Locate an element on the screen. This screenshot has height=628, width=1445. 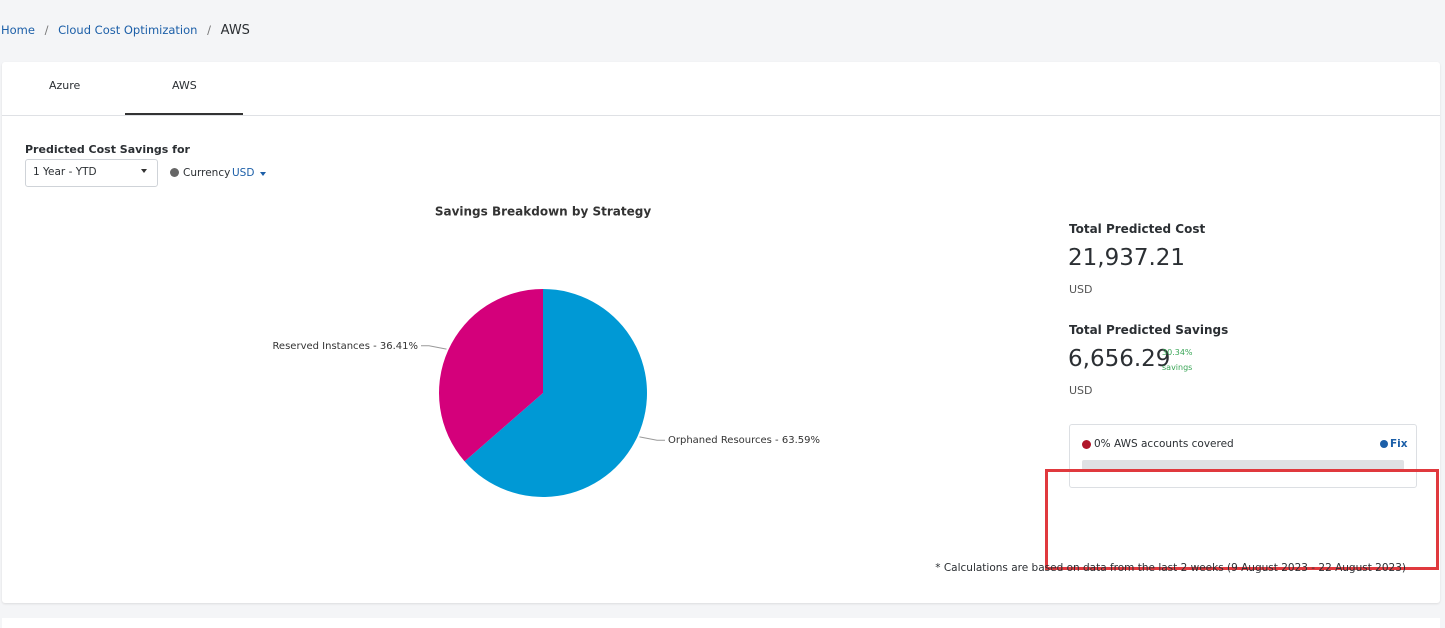
tab-active: AWS is located at coordinates (184, 85).